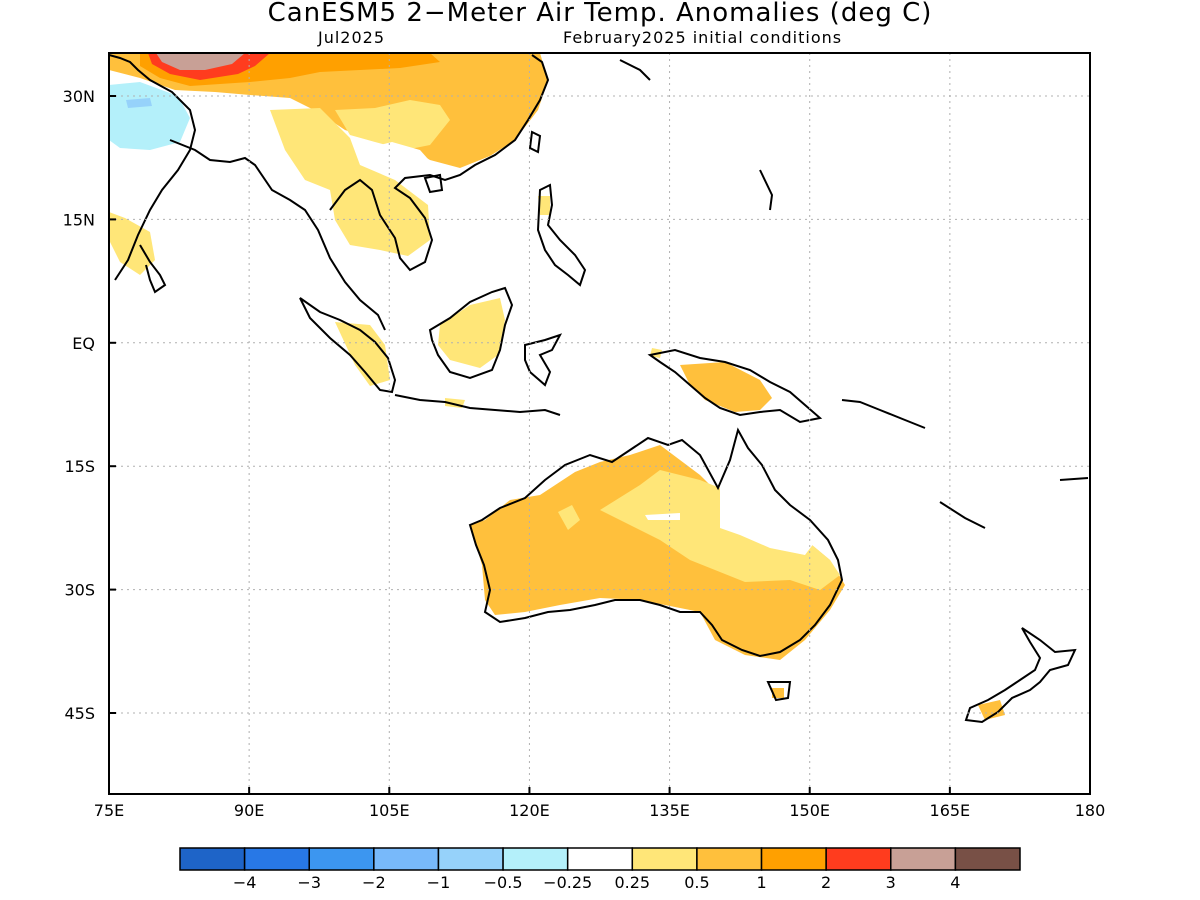 The height and width of the screenshot is (900, 1200). I want to click on latitude-tick-label: 30N, so click(79, 96).